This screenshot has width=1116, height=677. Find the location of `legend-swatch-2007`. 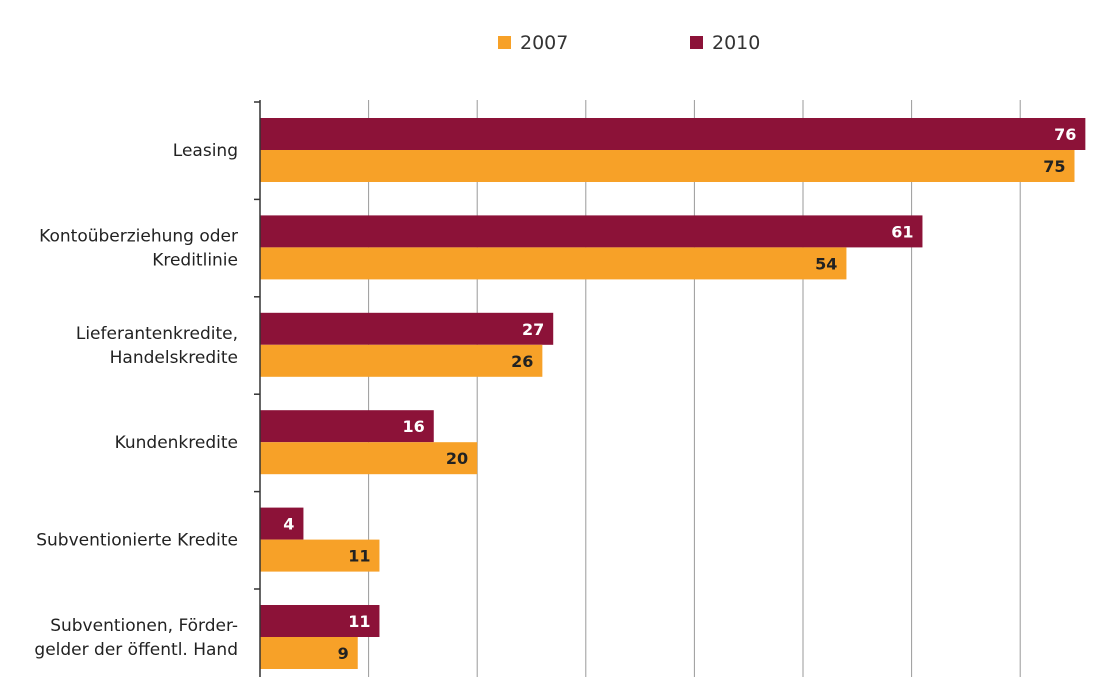

legend-swatch-2007 is located at coordinates (504, 42).